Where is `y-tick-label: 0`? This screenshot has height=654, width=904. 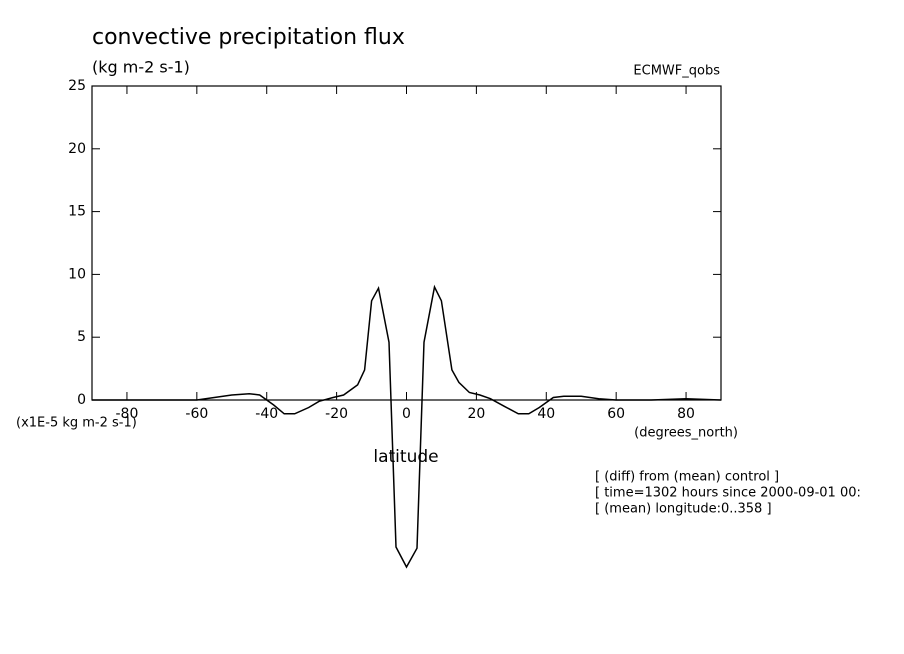
y-tick-label: 0 is located at coordinates (81, 400).